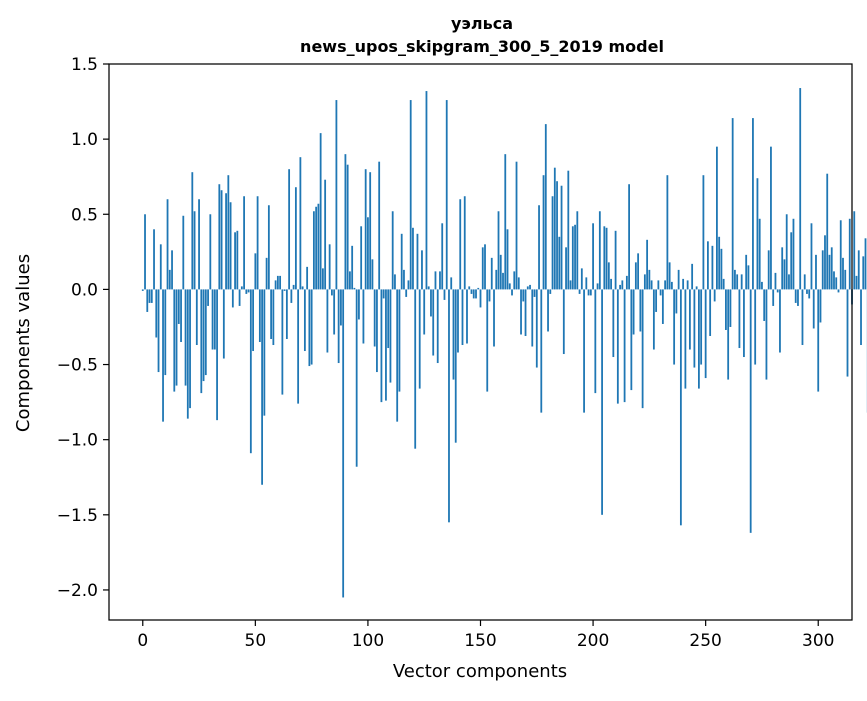  What do you see at coordinates (142, 641) in the screenshot?
I see `x-tick-label: 0` at bounding box center [142, 641].